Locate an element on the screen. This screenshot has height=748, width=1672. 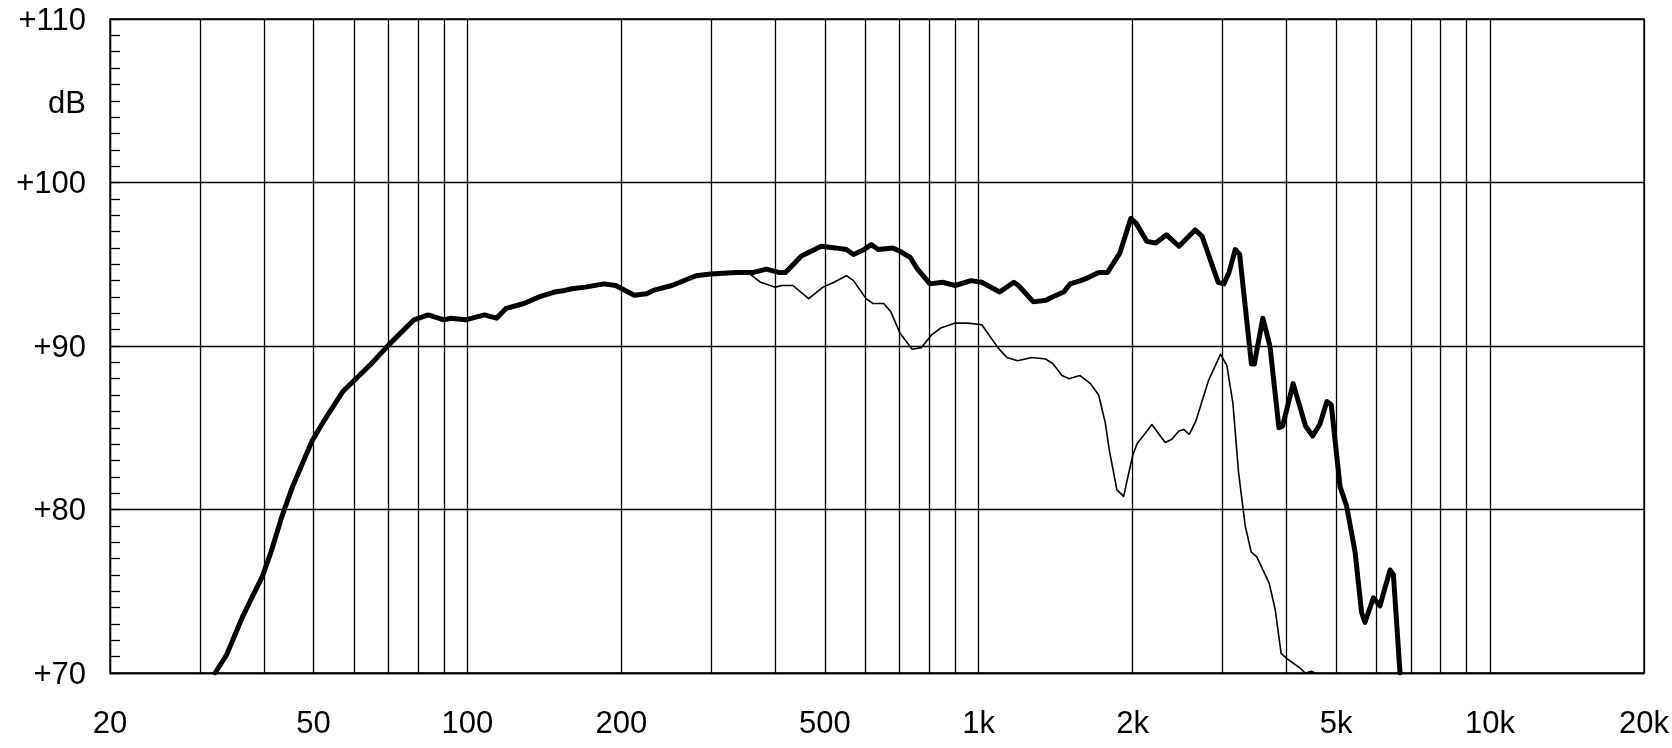
y-tick-label: +100 is located at coordinates (51, 182).